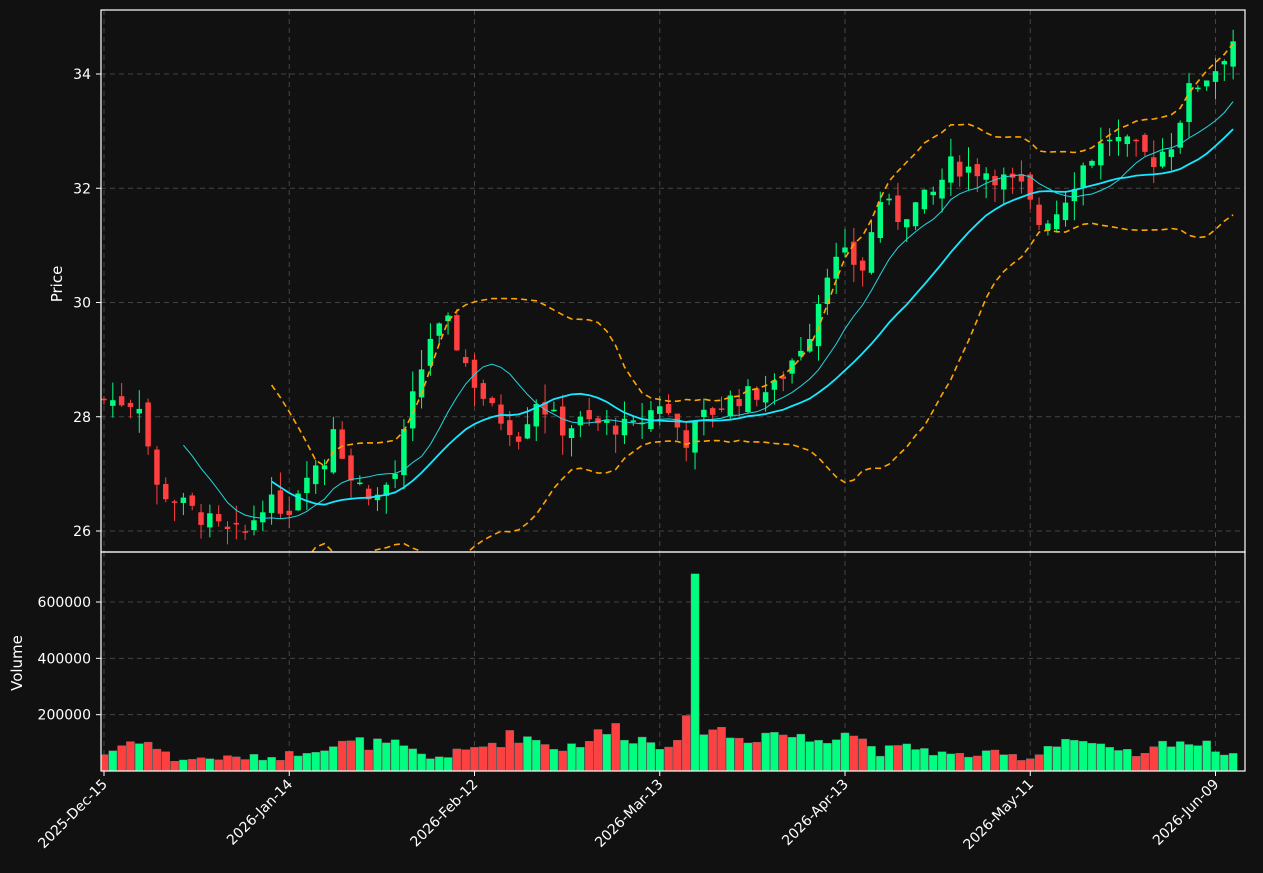 This screenshot has height=873, width=1263. Describe the element at coordinates (82, 75) in the screenshot. I see `price-tick-label: 34` at that location.